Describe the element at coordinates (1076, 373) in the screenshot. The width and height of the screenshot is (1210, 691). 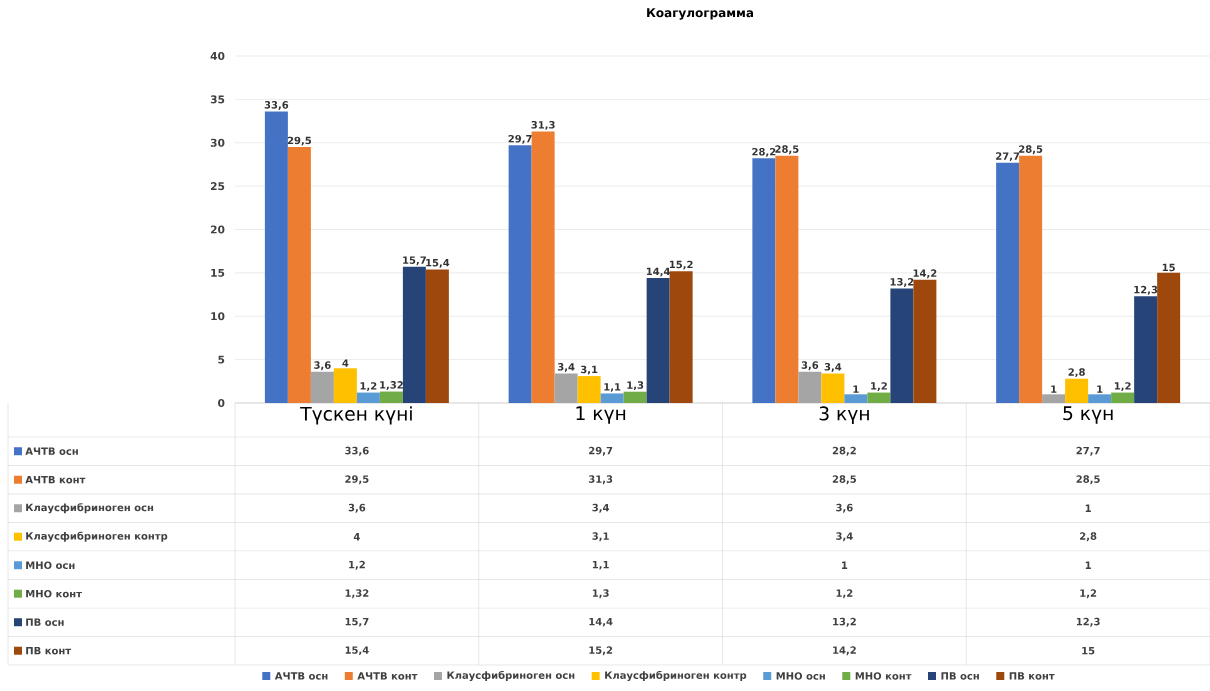
I see `text: 2,8` at that location.